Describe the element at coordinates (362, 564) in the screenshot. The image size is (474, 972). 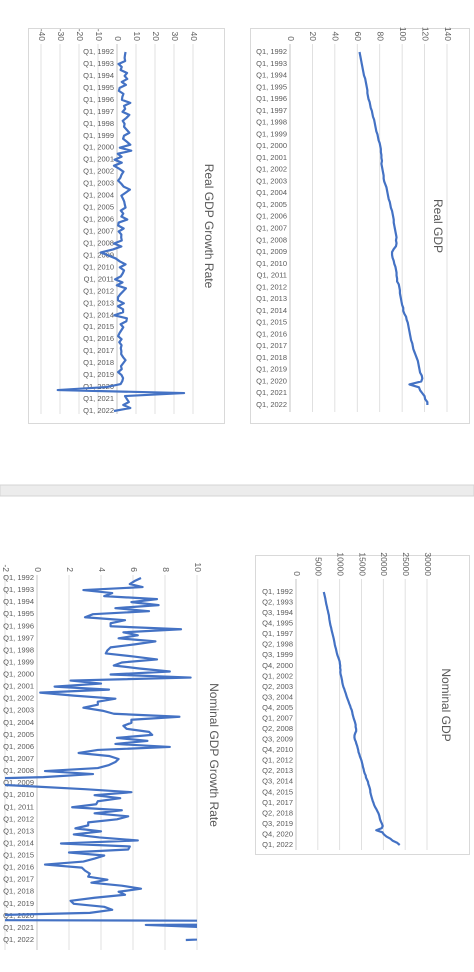
I see `y-tick-label: 15000` at that location.